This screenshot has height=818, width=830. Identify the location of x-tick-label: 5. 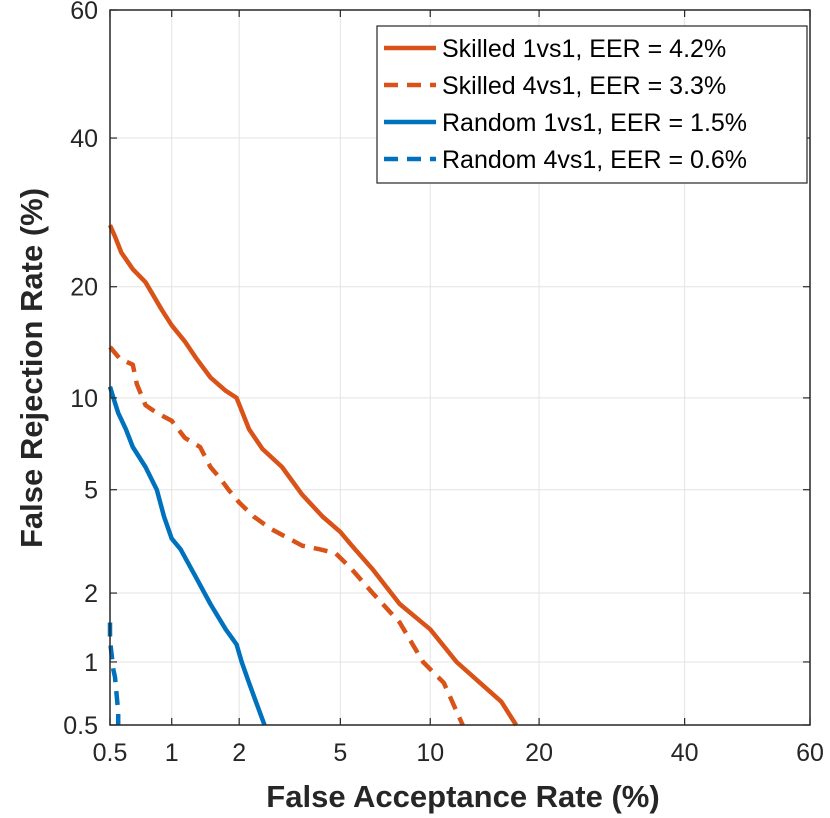
(340, 753).